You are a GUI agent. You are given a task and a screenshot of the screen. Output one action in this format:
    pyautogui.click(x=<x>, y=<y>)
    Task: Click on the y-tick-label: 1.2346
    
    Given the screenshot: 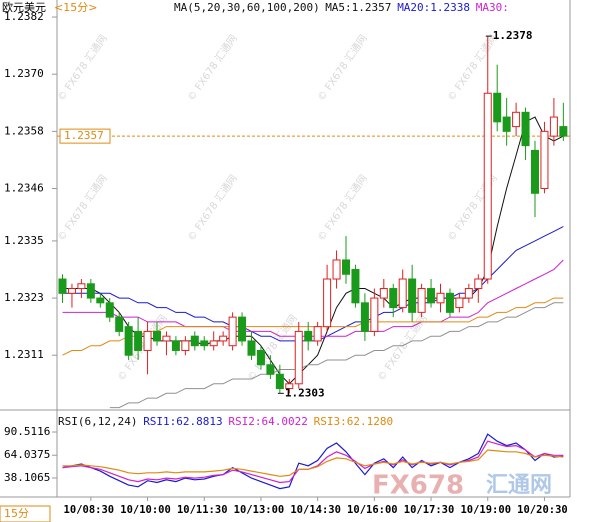 What is the action you would take?
    pyautogui.click(x=24, y=188)
    